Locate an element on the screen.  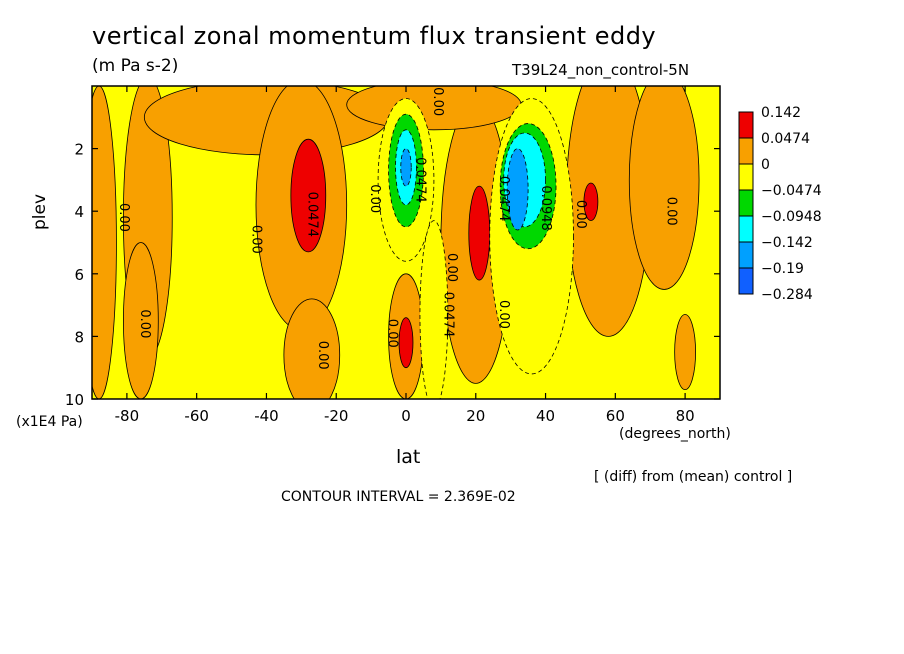
legend-label: 0 is located at coordinates (765, 165).